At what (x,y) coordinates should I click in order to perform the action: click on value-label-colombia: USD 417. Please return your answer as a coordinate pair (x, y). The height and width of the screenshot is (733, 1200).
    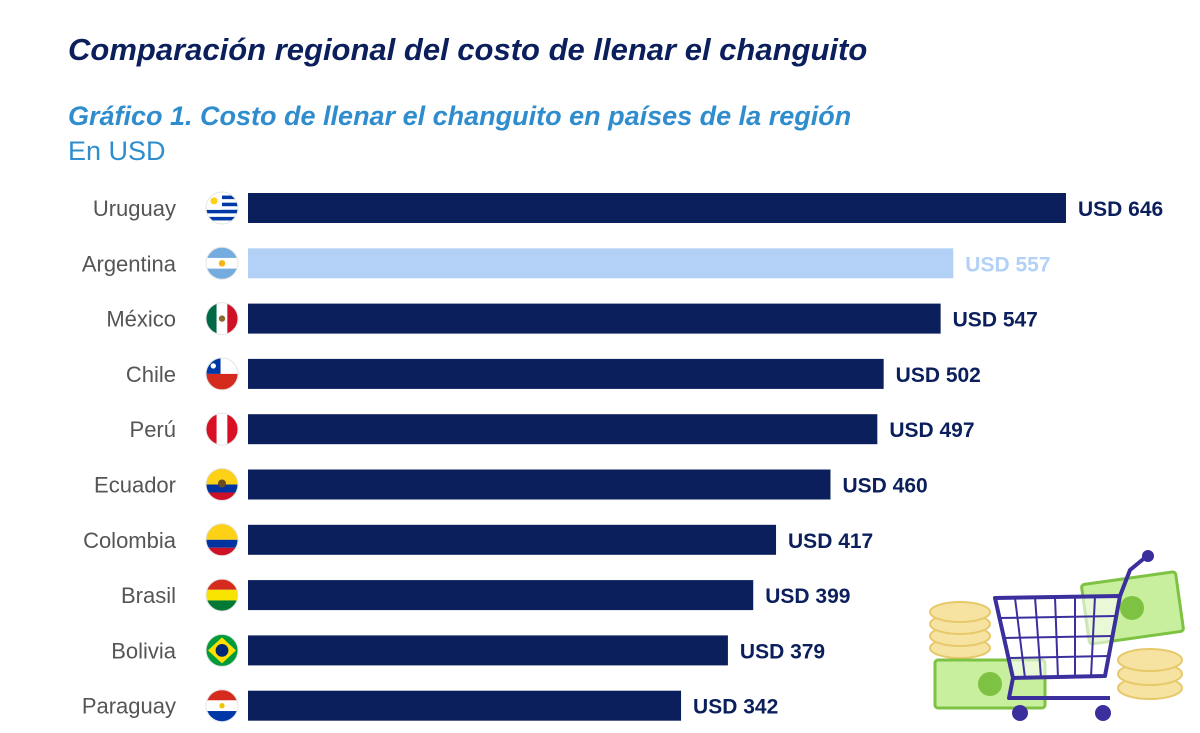
    Looking at the image, I should click on (830, 541).